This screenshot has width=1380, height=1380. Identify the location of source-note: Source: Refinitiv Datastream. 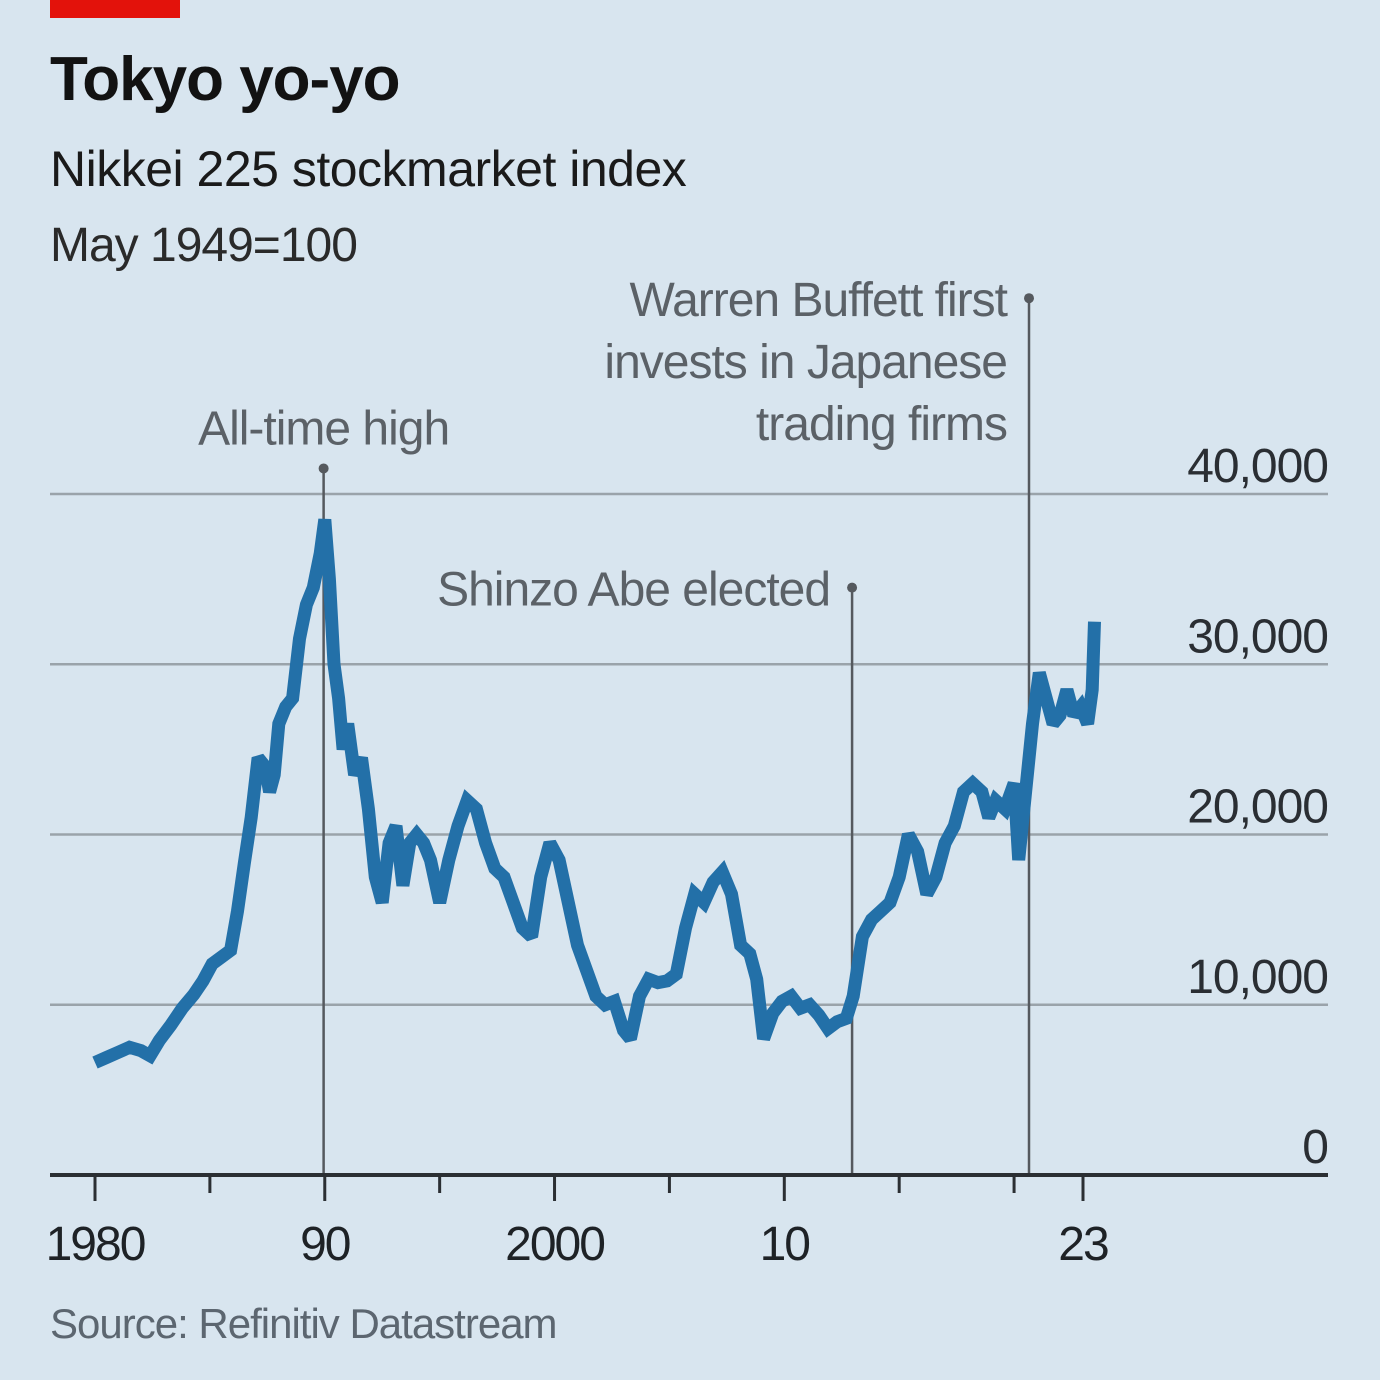
(304, 1323).